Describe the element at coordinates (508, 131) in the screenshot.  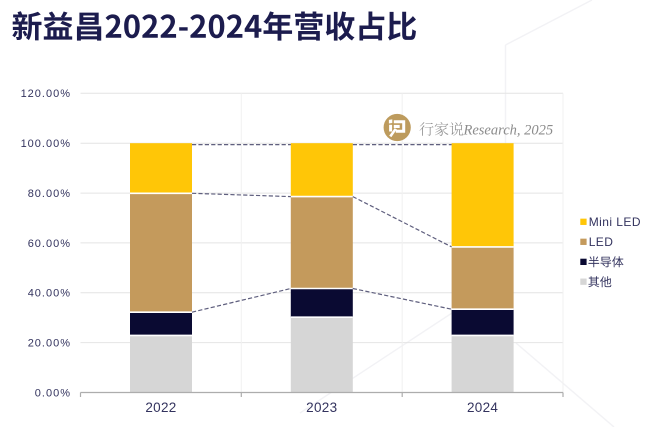
I see `svg-text: Research, 2025` at that location.